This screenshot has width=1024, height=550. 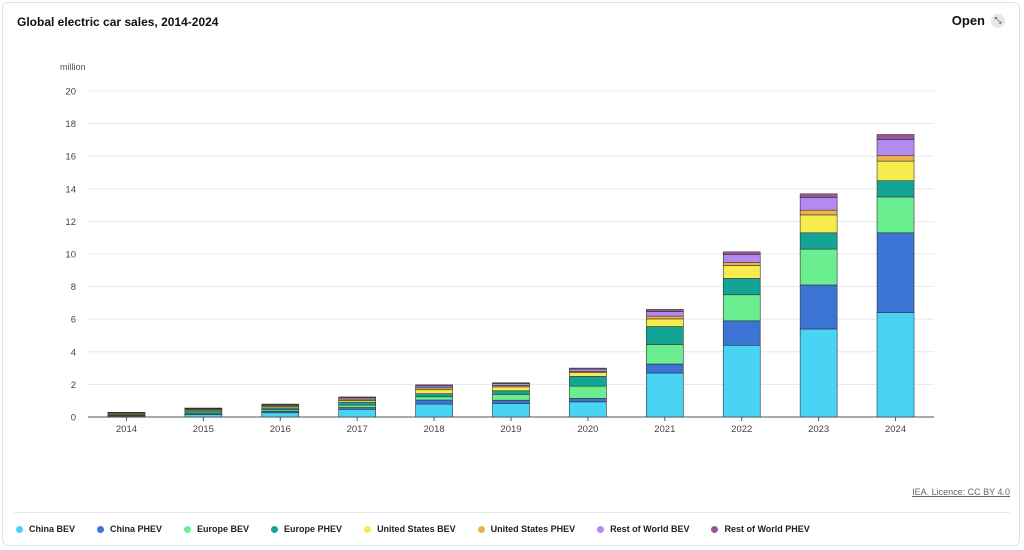 What do you see at coordinates (73, 385) in the screenshot?
I see `y-tick-label: 2` at bounding box center [73, 385].